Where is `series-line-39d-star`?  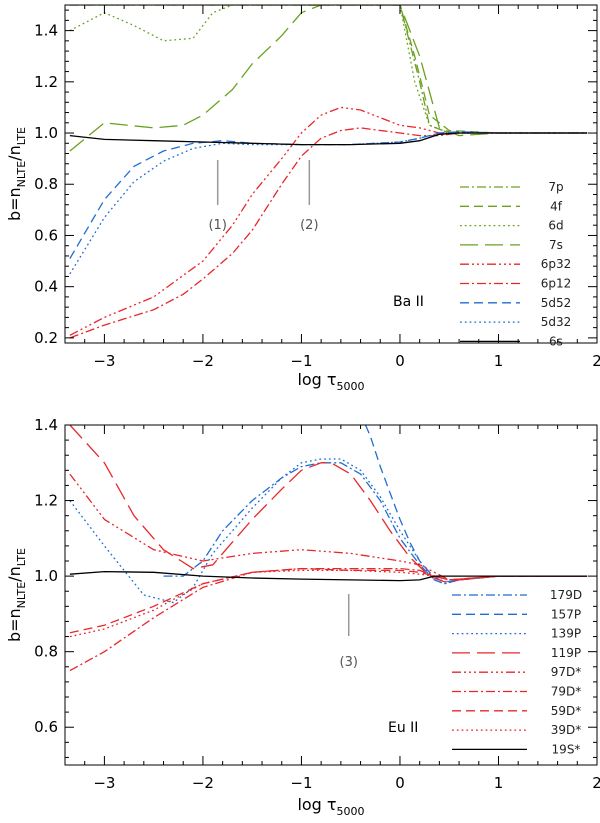
series-line-39d-star is located at coordinates (328, 603).